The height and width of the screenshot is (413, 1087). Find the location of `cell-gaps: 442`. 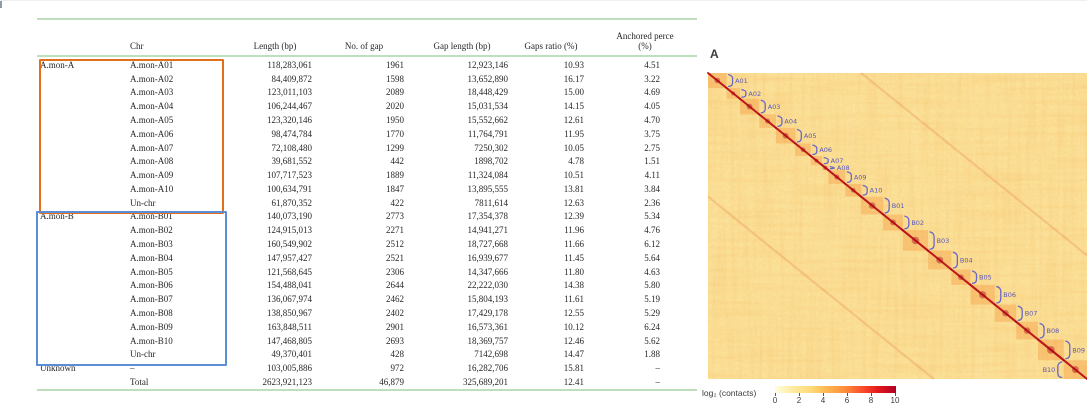

cell-gaps: 442 is located at coordinates (397, 161).